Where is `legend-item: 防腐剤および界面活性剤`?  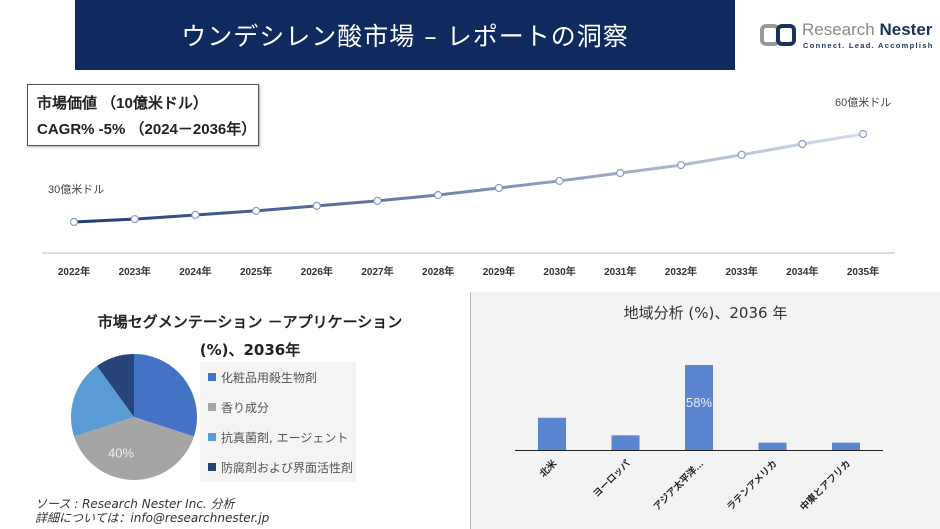
legend-item: 防腐剤および界面活性剤 is located at coordinates (278, 467).